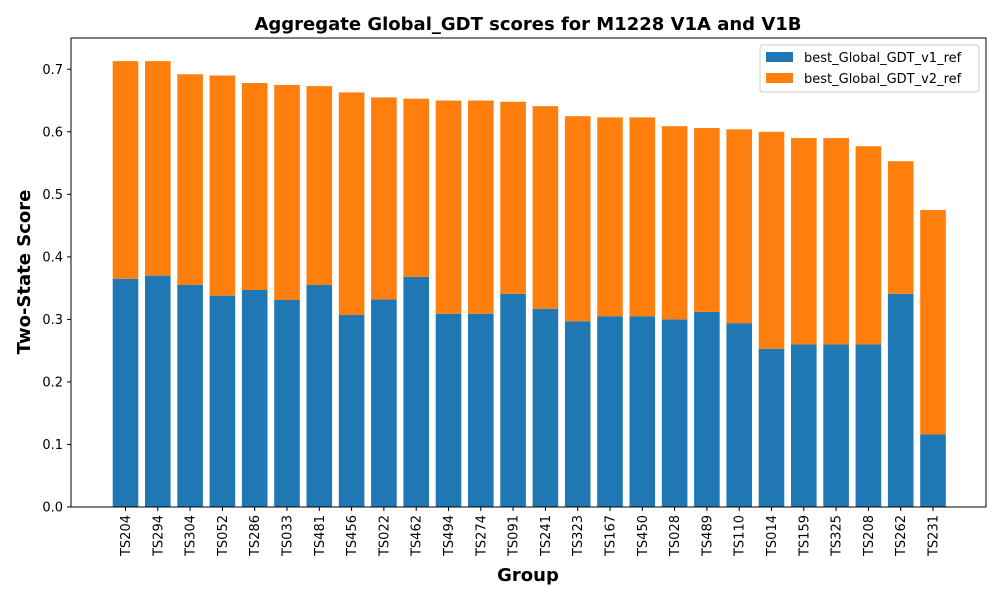 The height and width of the screenshot is (600, 1000). I want to click on bar-v1-ts304, so click(190, 396).